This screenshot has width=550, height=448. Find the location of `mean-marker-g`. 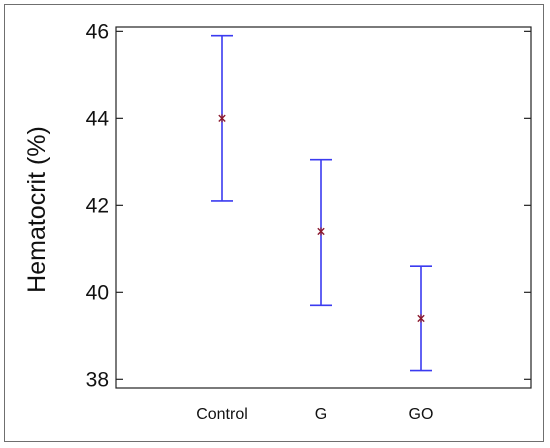

mean-marker-g is located at coordinates (321, 231).